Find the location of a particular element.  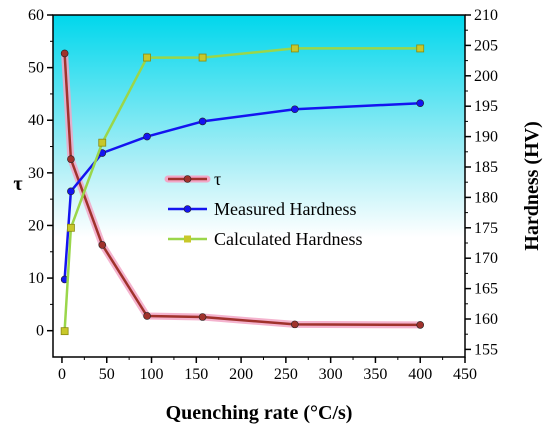

y-right-tick-label: 170 is located at coordinates (486, 258).